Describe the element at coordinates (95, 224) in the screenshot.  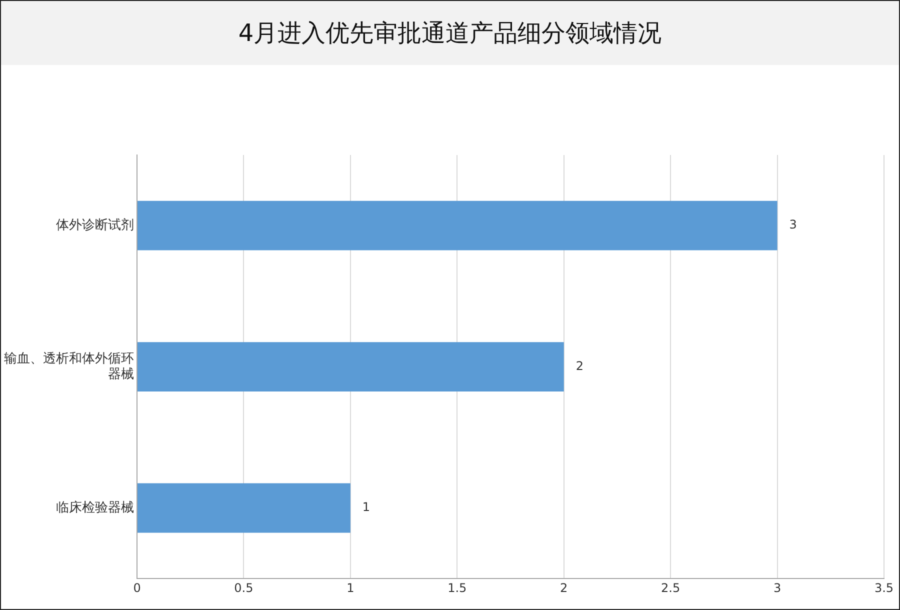
I see `y-tick-label: 体外诊断试剂` at that location.